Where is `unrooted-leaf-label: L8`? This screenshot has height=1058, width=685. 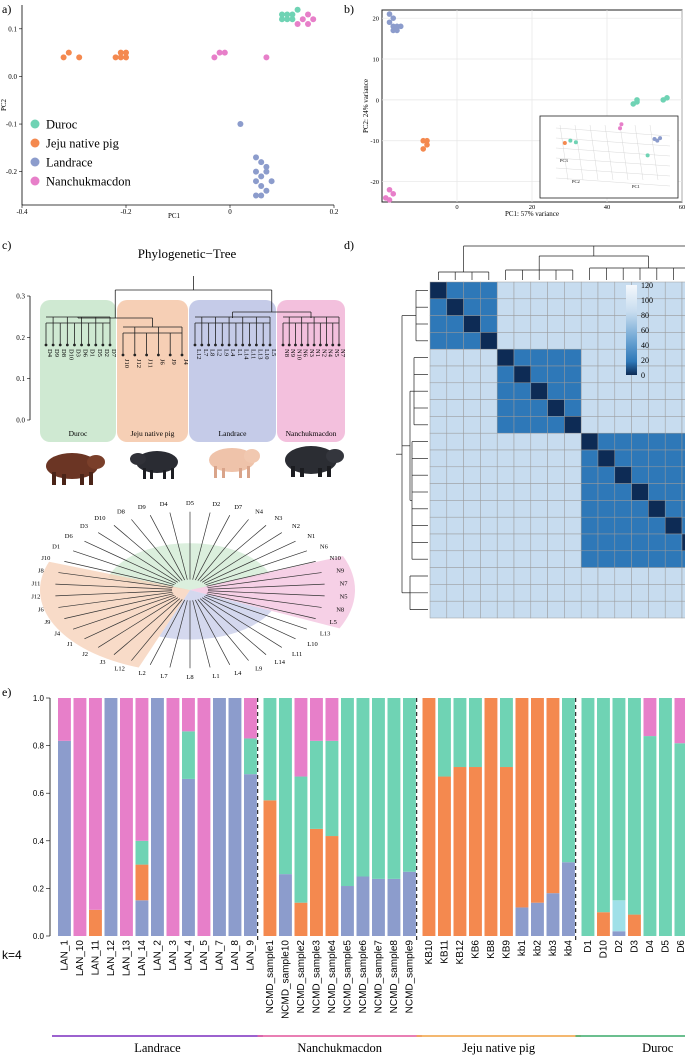
unrooted-leaf-label: L8 is located at coordinates (189, 677).